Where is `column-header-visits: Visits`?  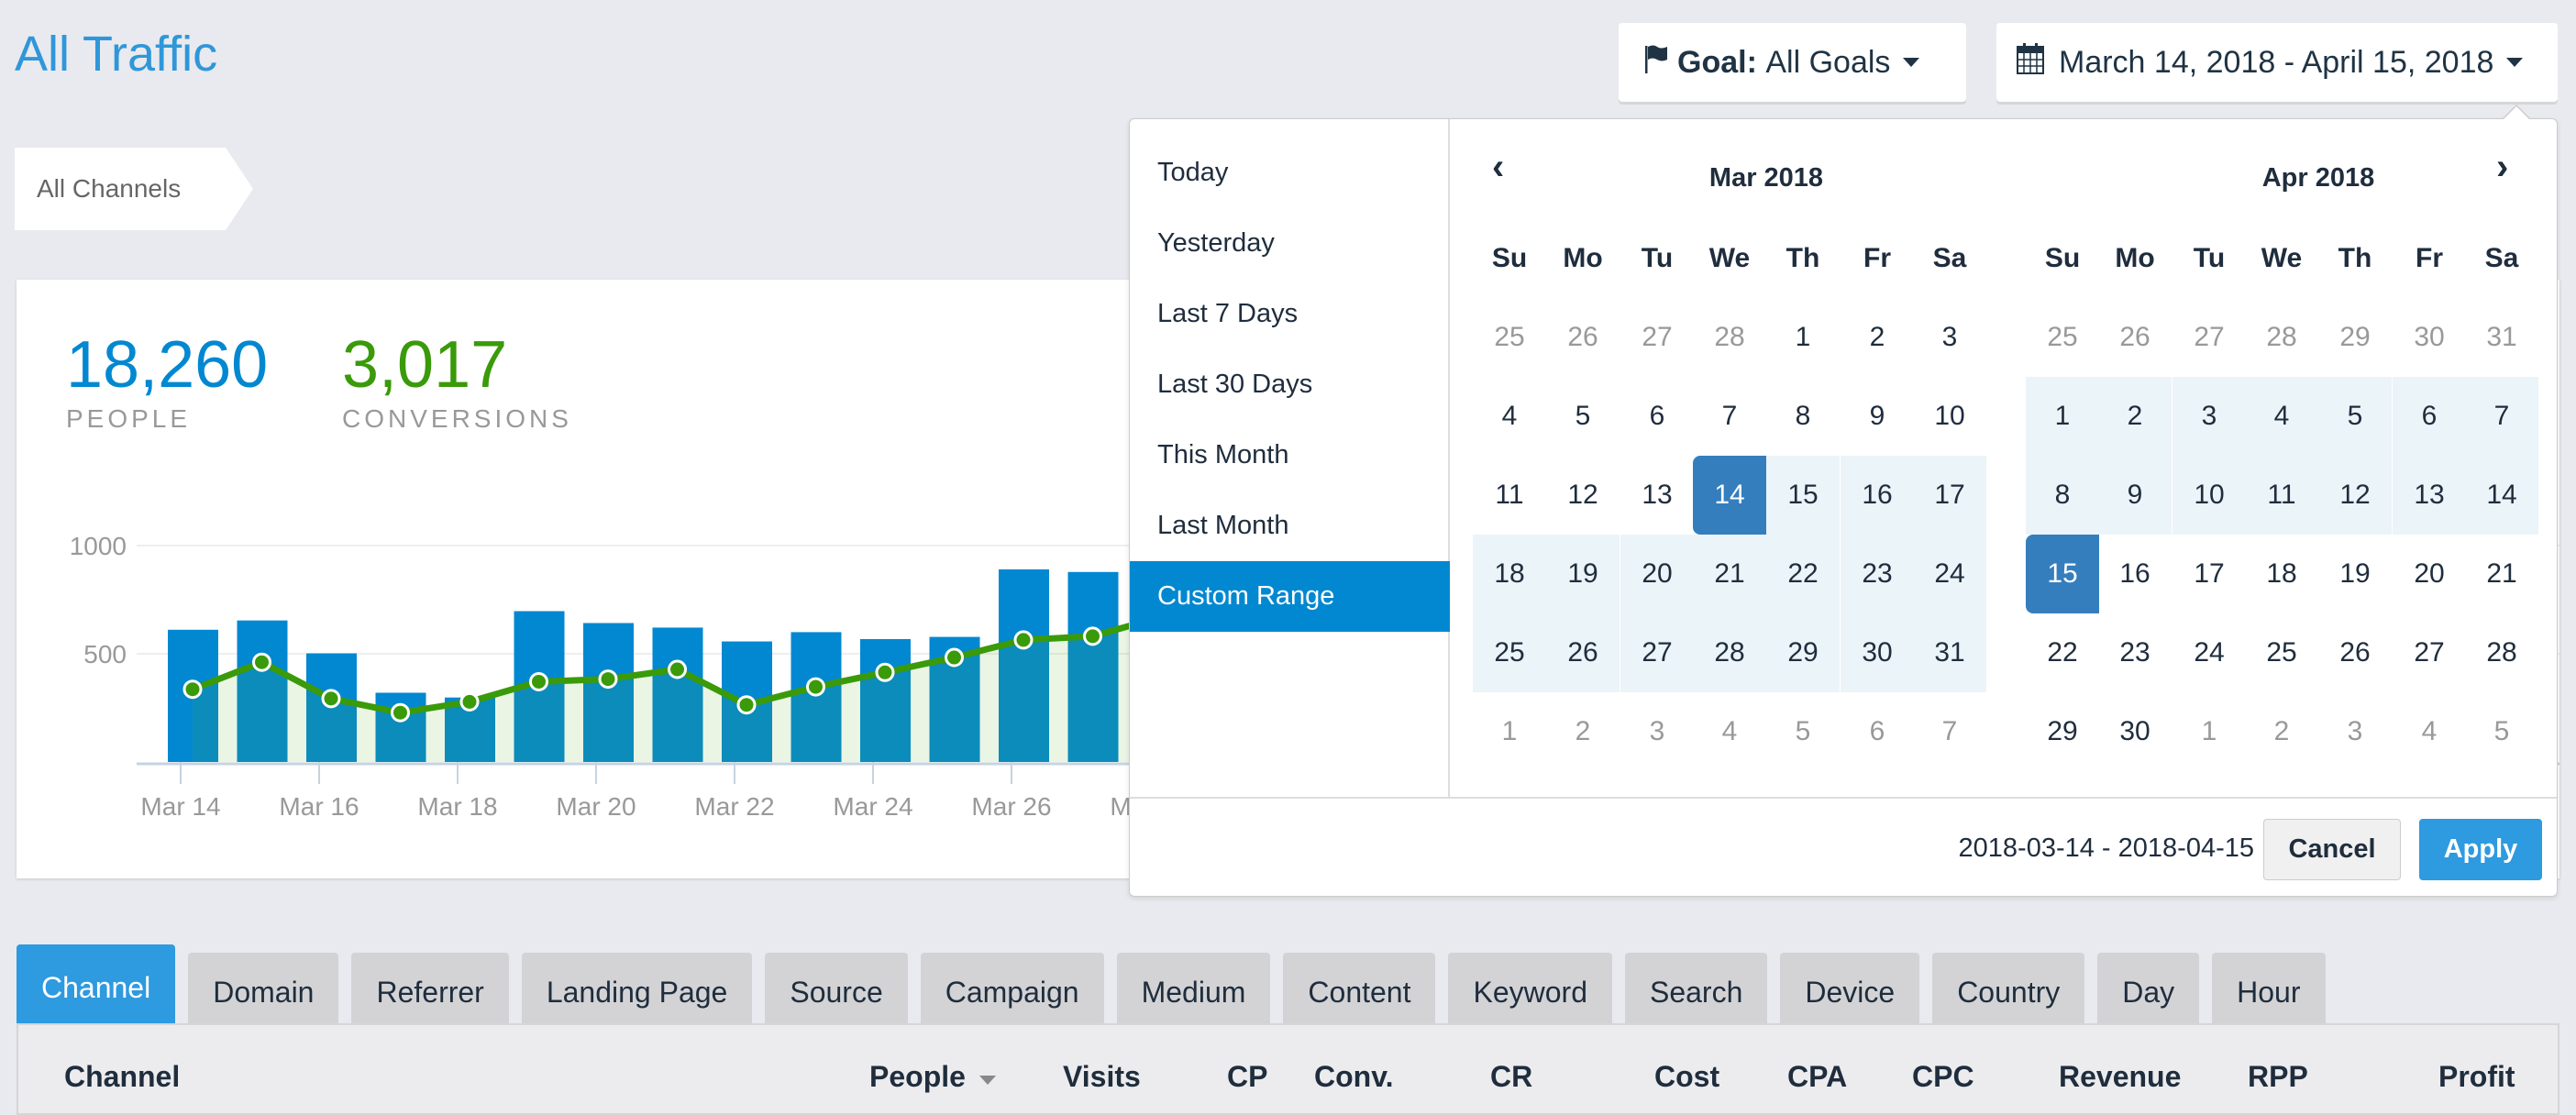 column-header-visits: Visits is located at coordinates (1102, 1076).